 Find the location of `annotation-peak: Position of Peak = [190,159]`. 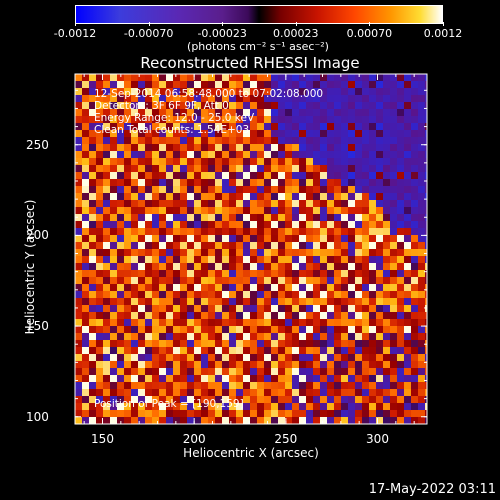

annotation-peak: Position of Peak = [190,159] is located at coordinates (169, 404).